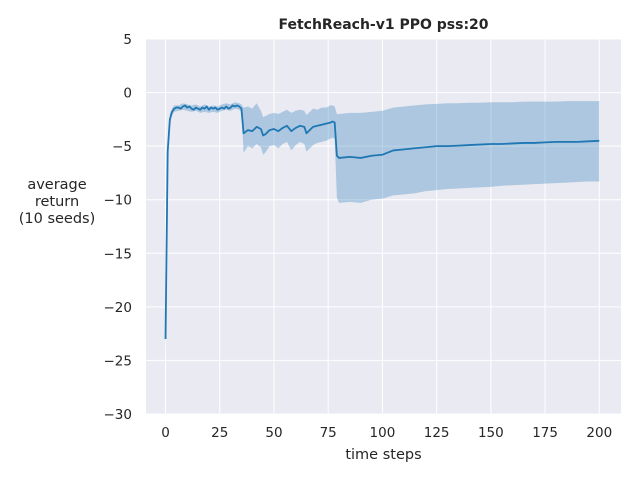  I want to click on y-tick-label: 0, so click(127, 94).